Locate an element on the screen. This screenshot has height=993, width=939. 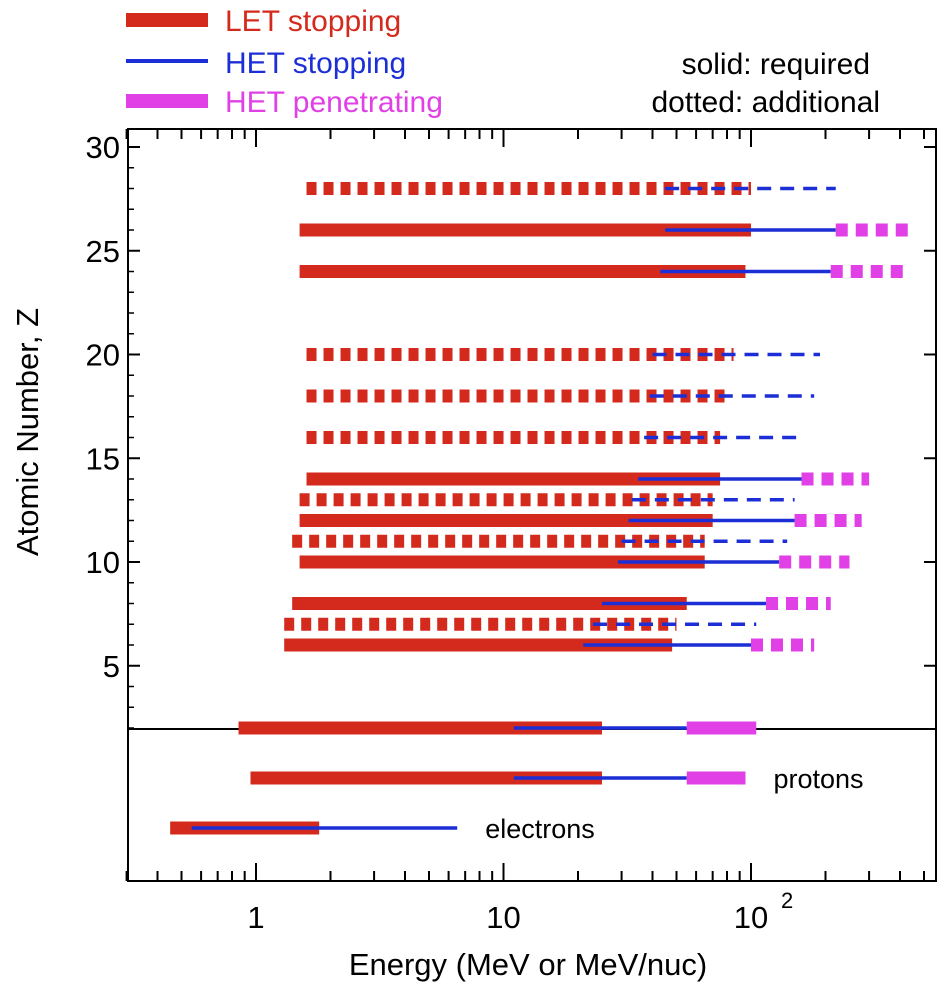
legend-label-let: LET stopping is located at coordinates (313, 21).